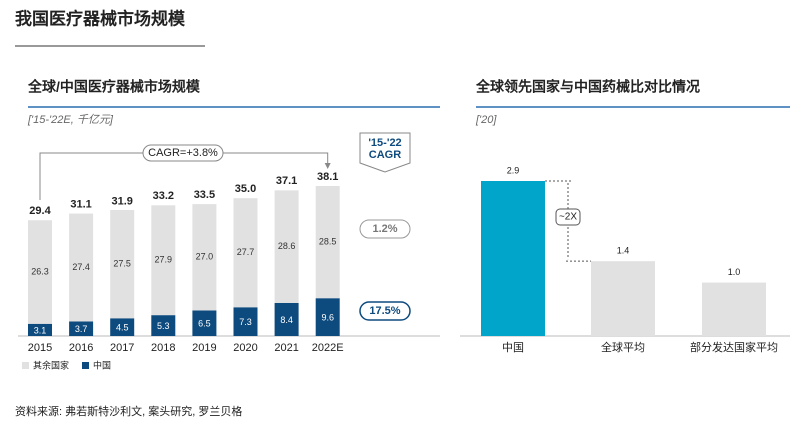 This screenshot has height=427, width=809. Describe the element at coordinates (327, 177) in the screenshot. I see `total-label: 38.1` at that location.